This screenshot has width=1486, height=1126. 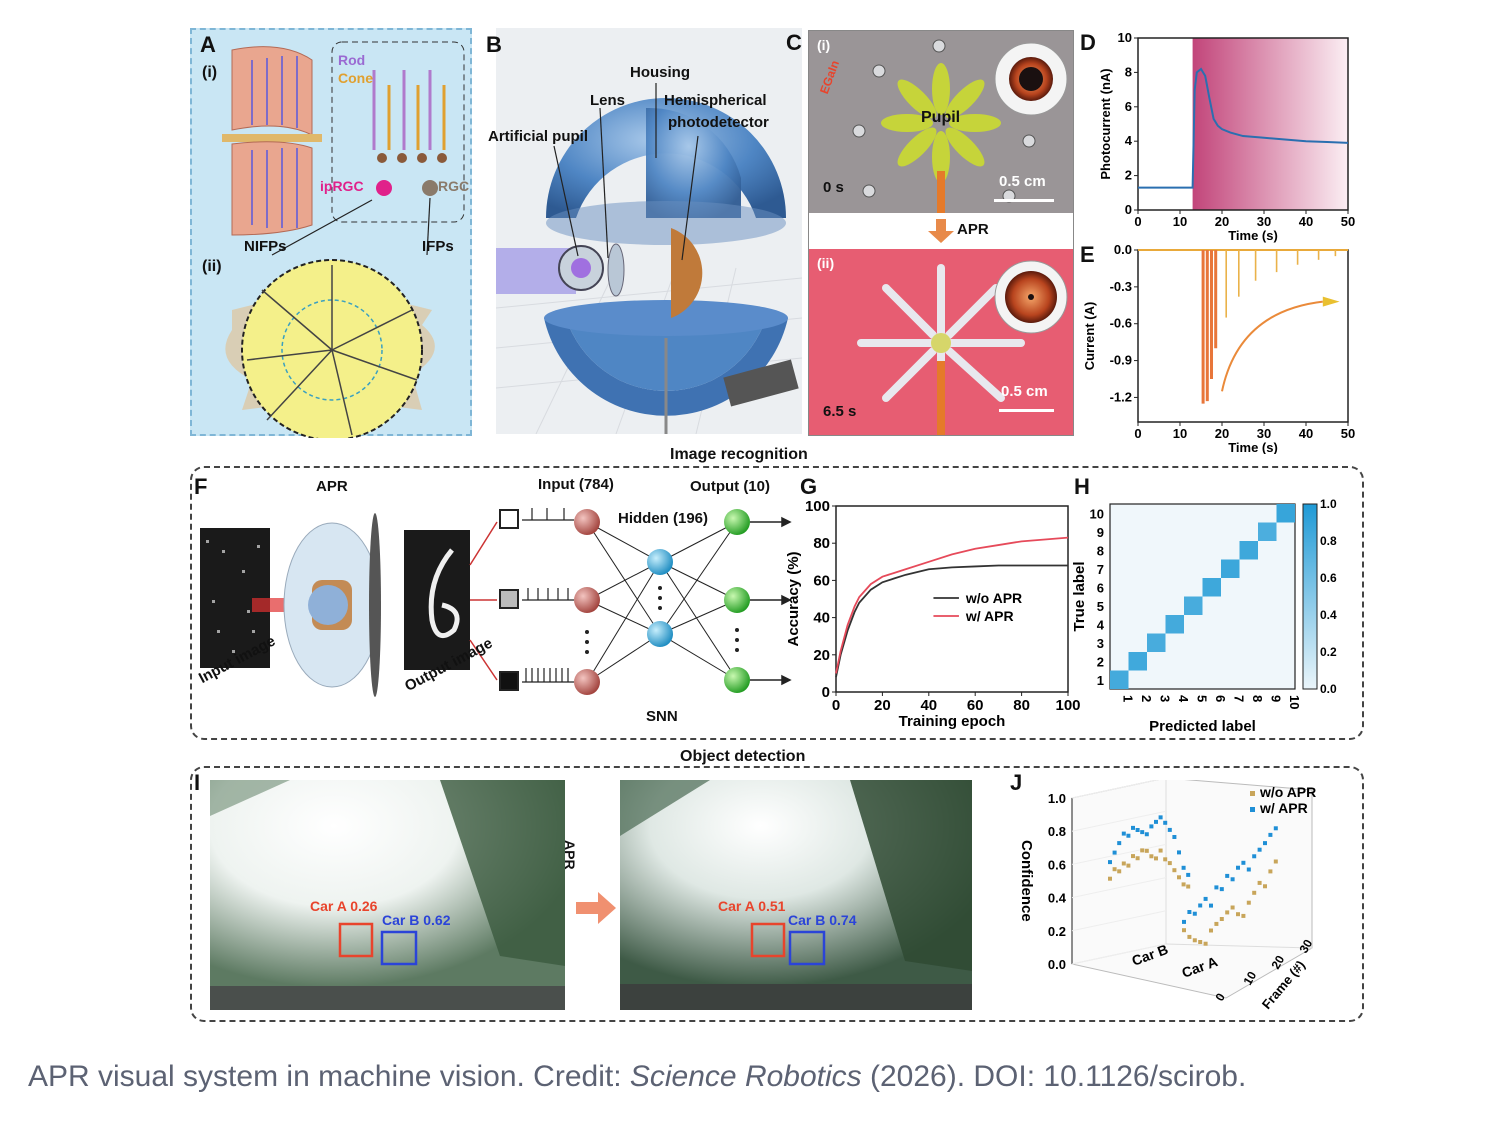 I want to click on scale-bar-top, so click(x=1024, y=200).